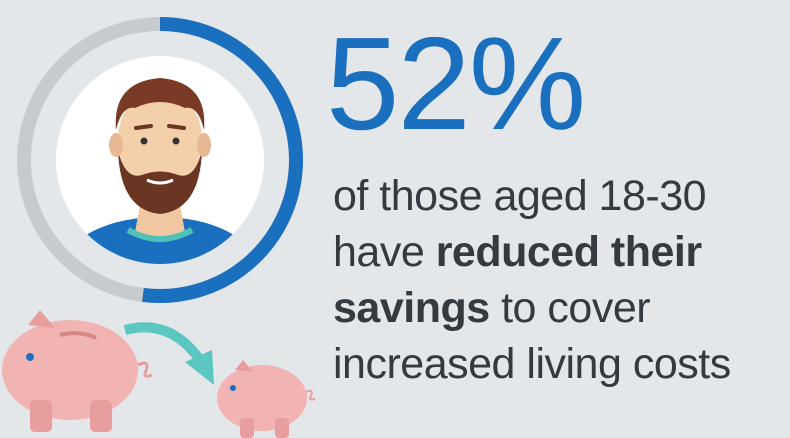 This screenshot has height=438, width=790. What do you see at coordinates (199, 367) in the screenshot?
I see `arrow-head` at bounding box center [199, 367].